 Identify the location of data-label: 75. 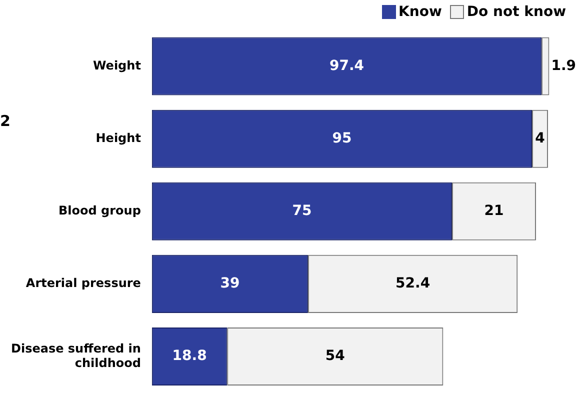
(302, 211).